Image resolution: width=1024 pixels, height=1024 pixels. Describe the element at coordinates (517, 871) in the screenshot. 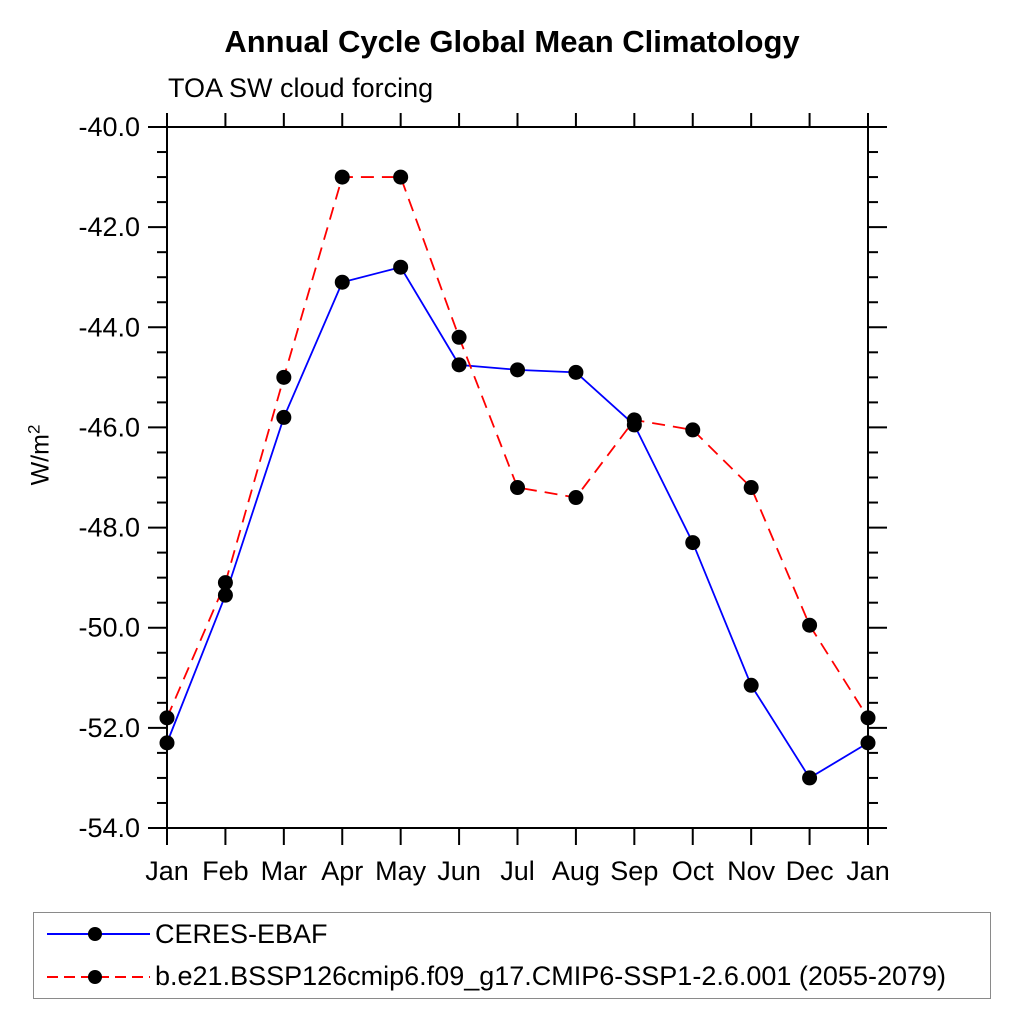

I see `x-tick-label: Jul` at that location.